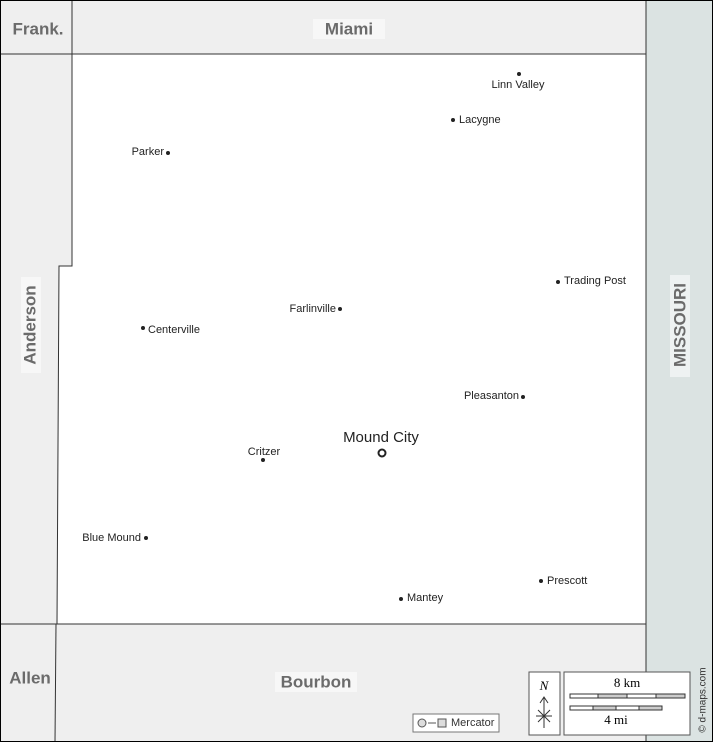  I want to click on credit: © d-maps.com, so click(703, 699).